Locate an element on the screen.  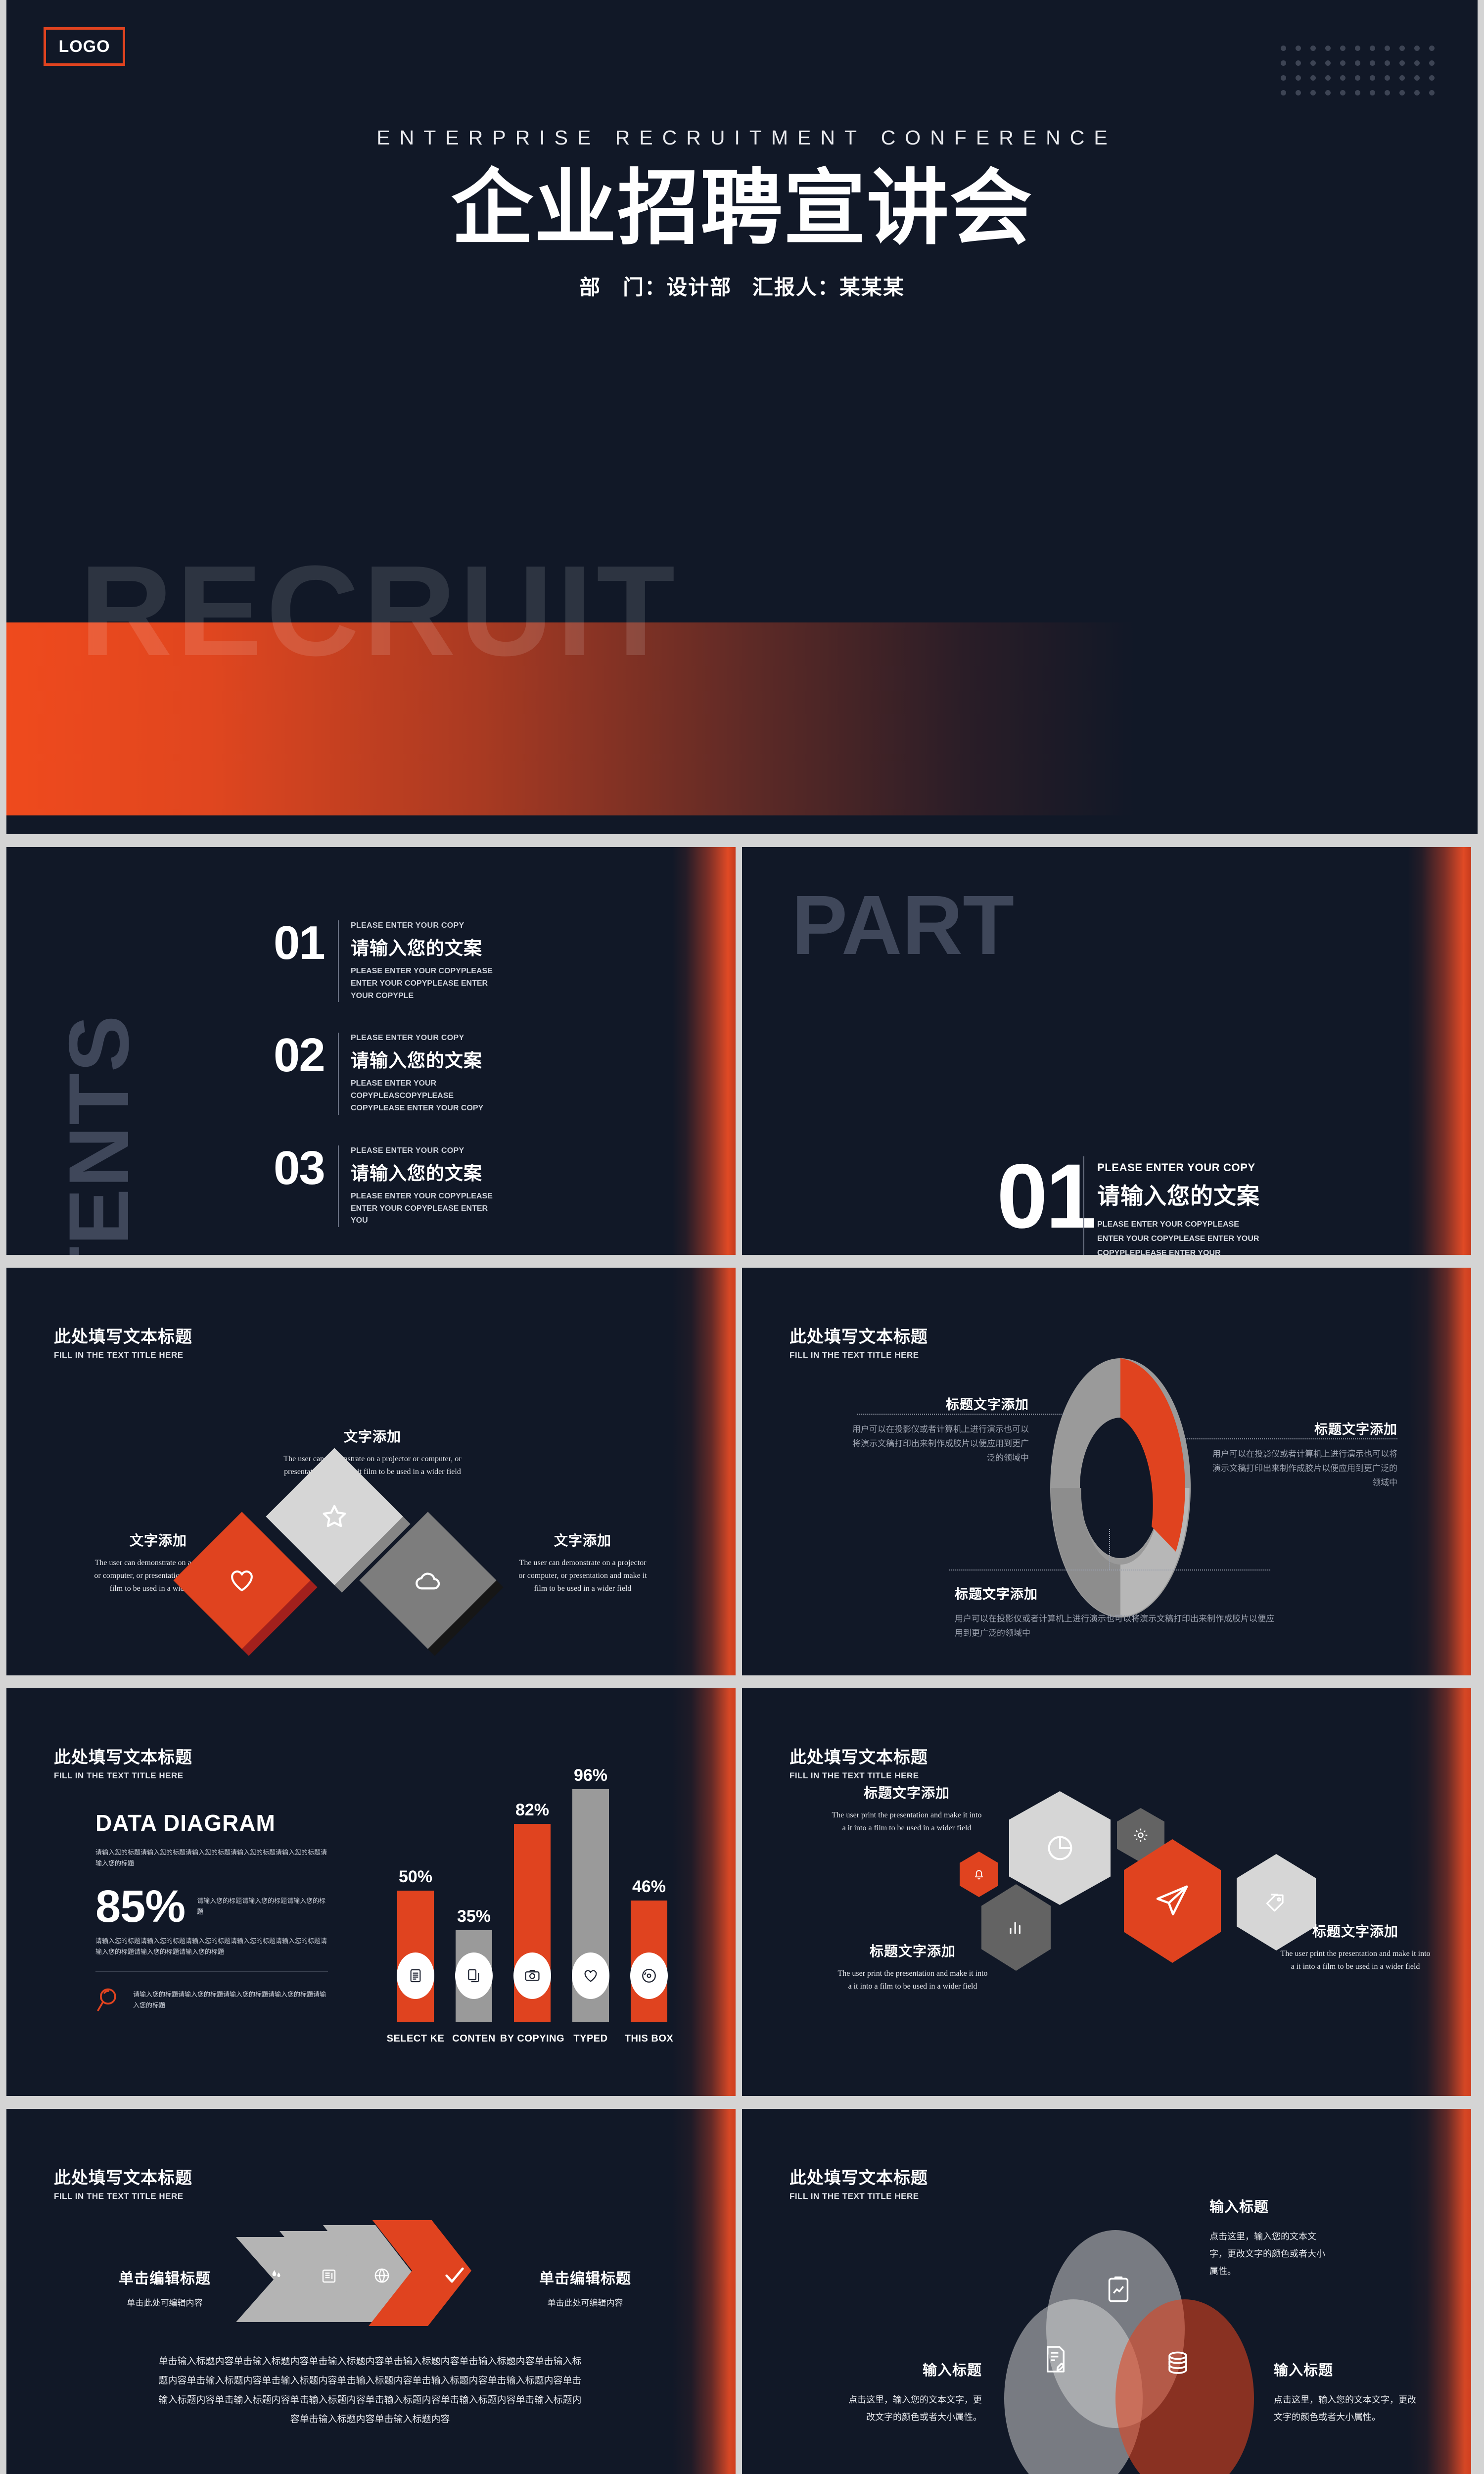
cover-orange-band is located at coordinates (570, 718).